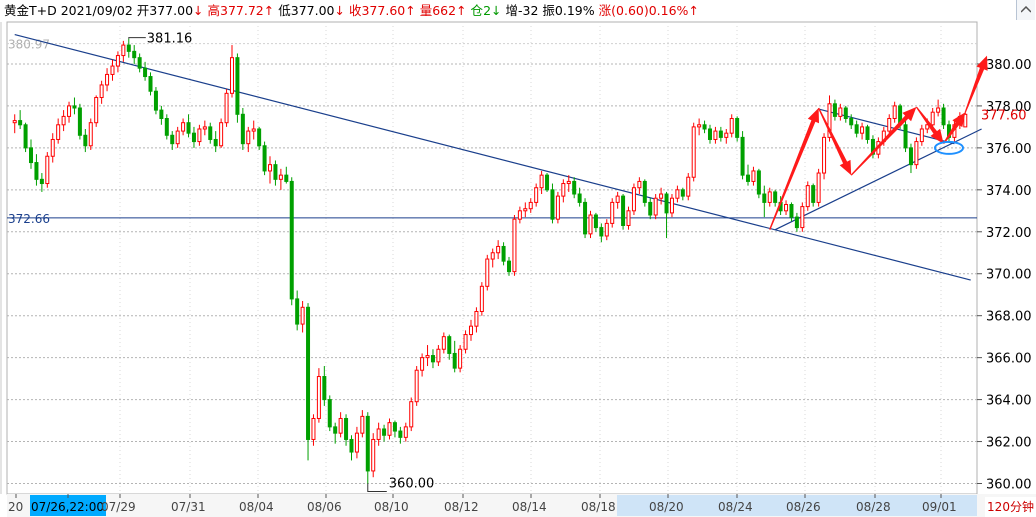  Describe the element at coordinates (1009, 233) in the screenshot. I see `y-tick-label: 372.00` at that location.